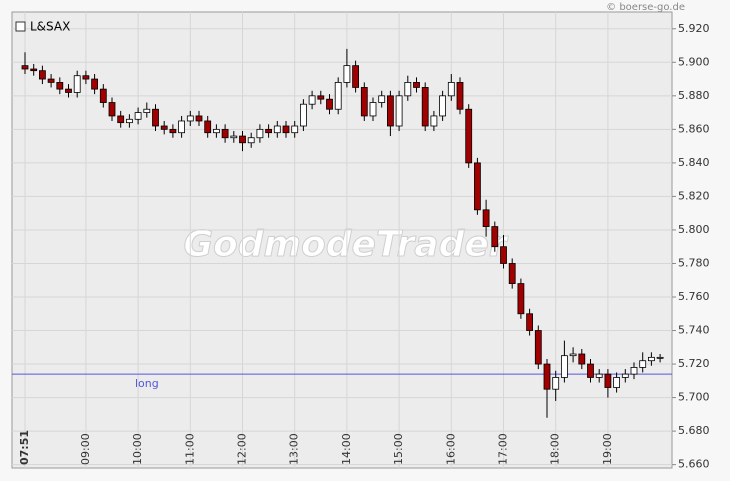  Describe the element at coordinates (398, 449) in the screenshot. I see `x-tick-label: 15:00` at that location.